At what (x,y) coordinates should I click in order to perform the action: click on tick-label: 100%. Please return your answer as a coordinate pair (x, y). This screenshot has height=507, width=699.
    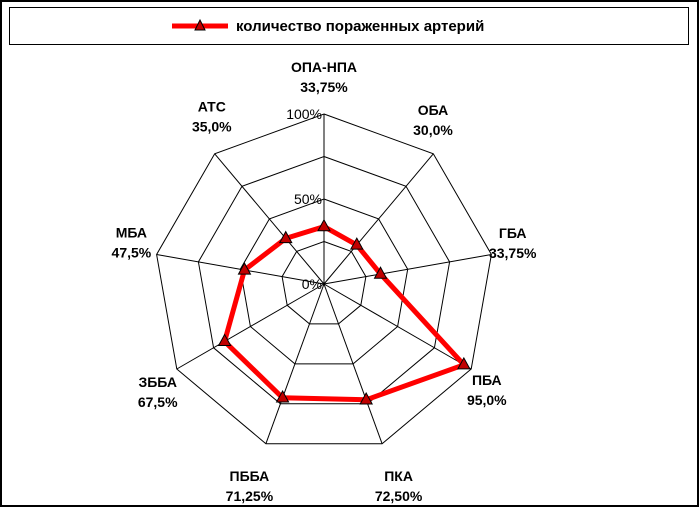
    Looking at the image, I should click on (304, 114).